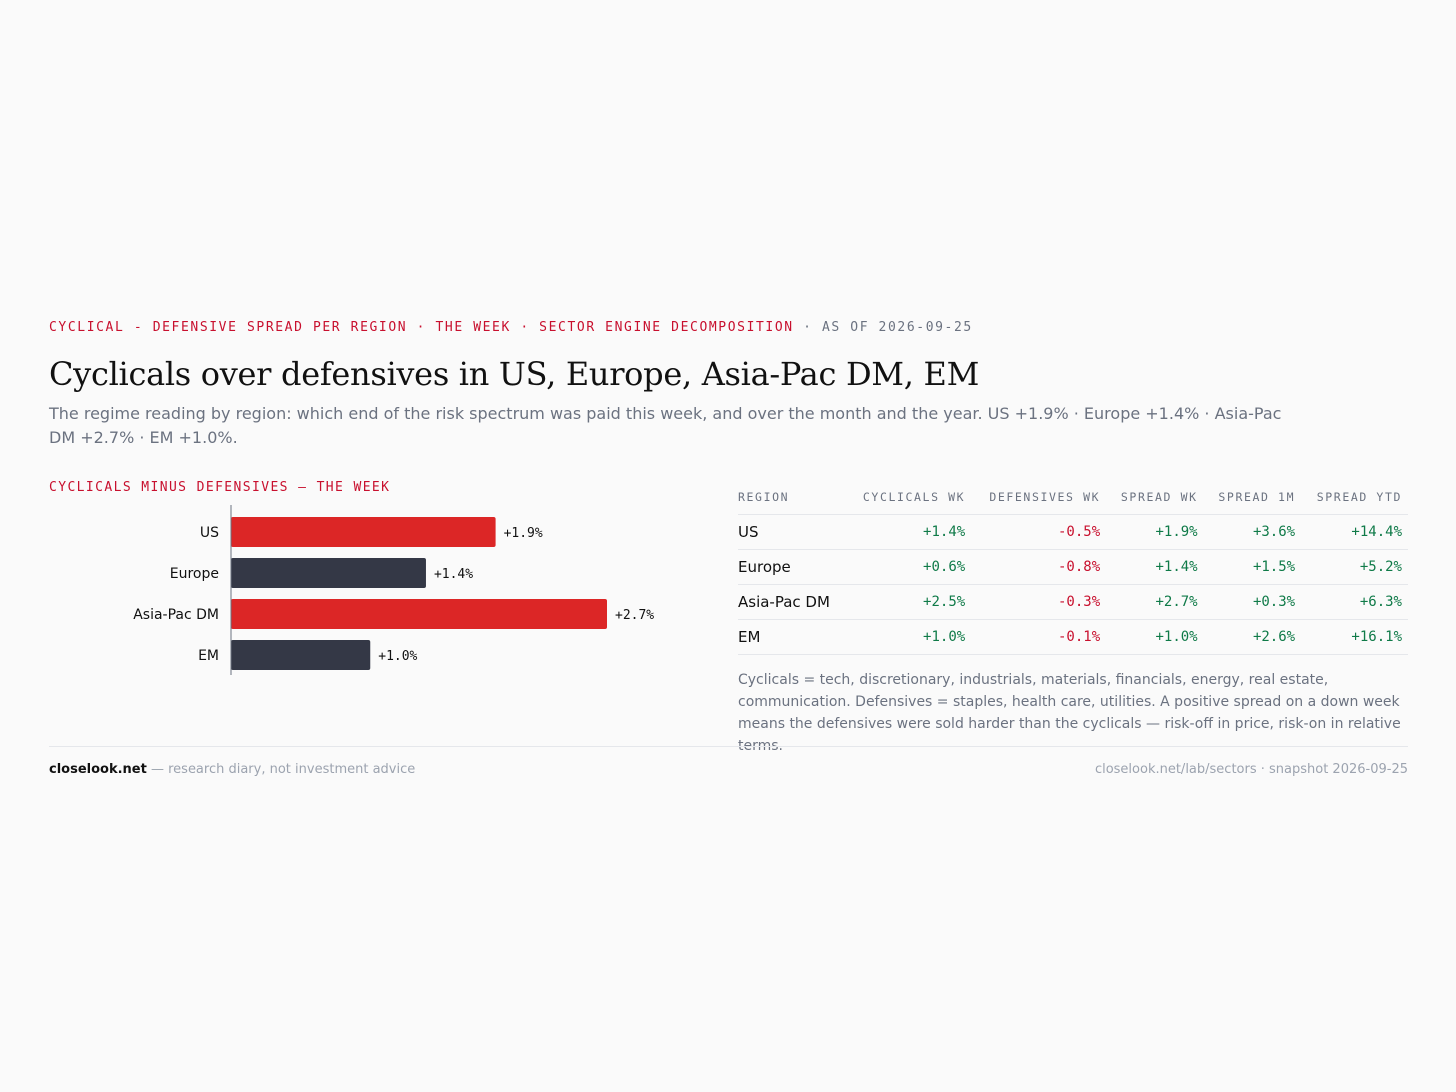 The height and width of the screenshot is (1092, 1456). I want to click on region-cell: Europe, so click(792, 567).